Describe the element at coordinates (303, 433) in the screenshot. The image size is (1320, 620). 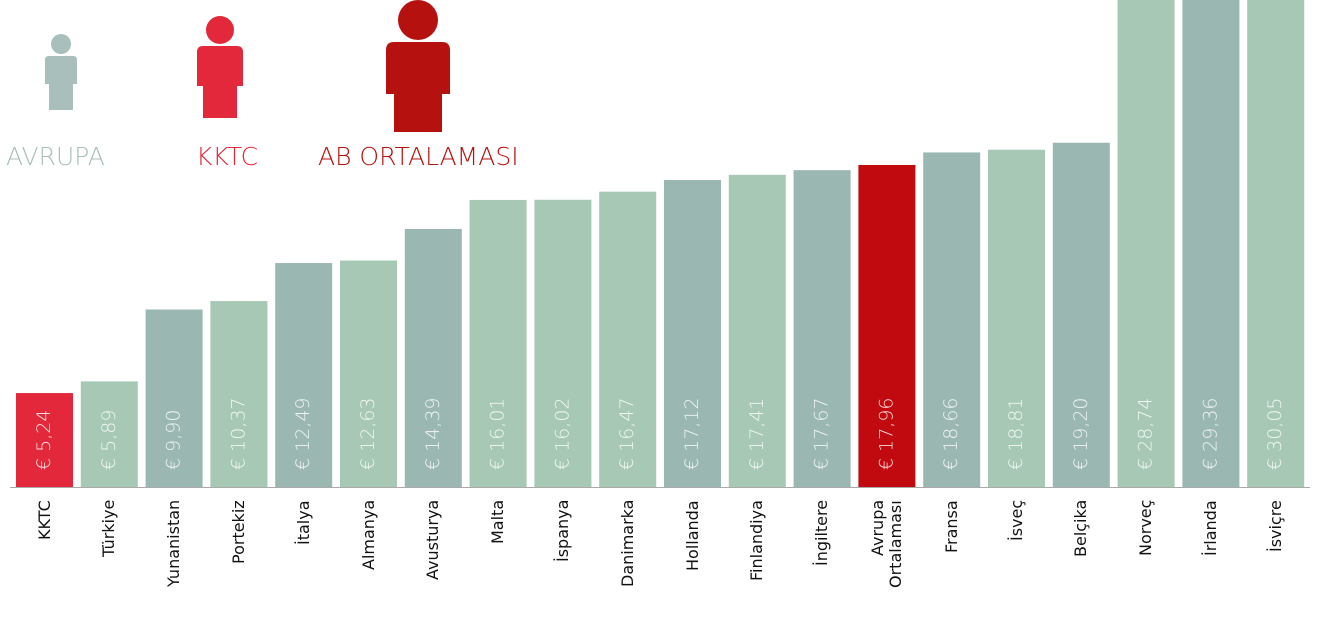
I see `value-label: € 12,49` at that location.